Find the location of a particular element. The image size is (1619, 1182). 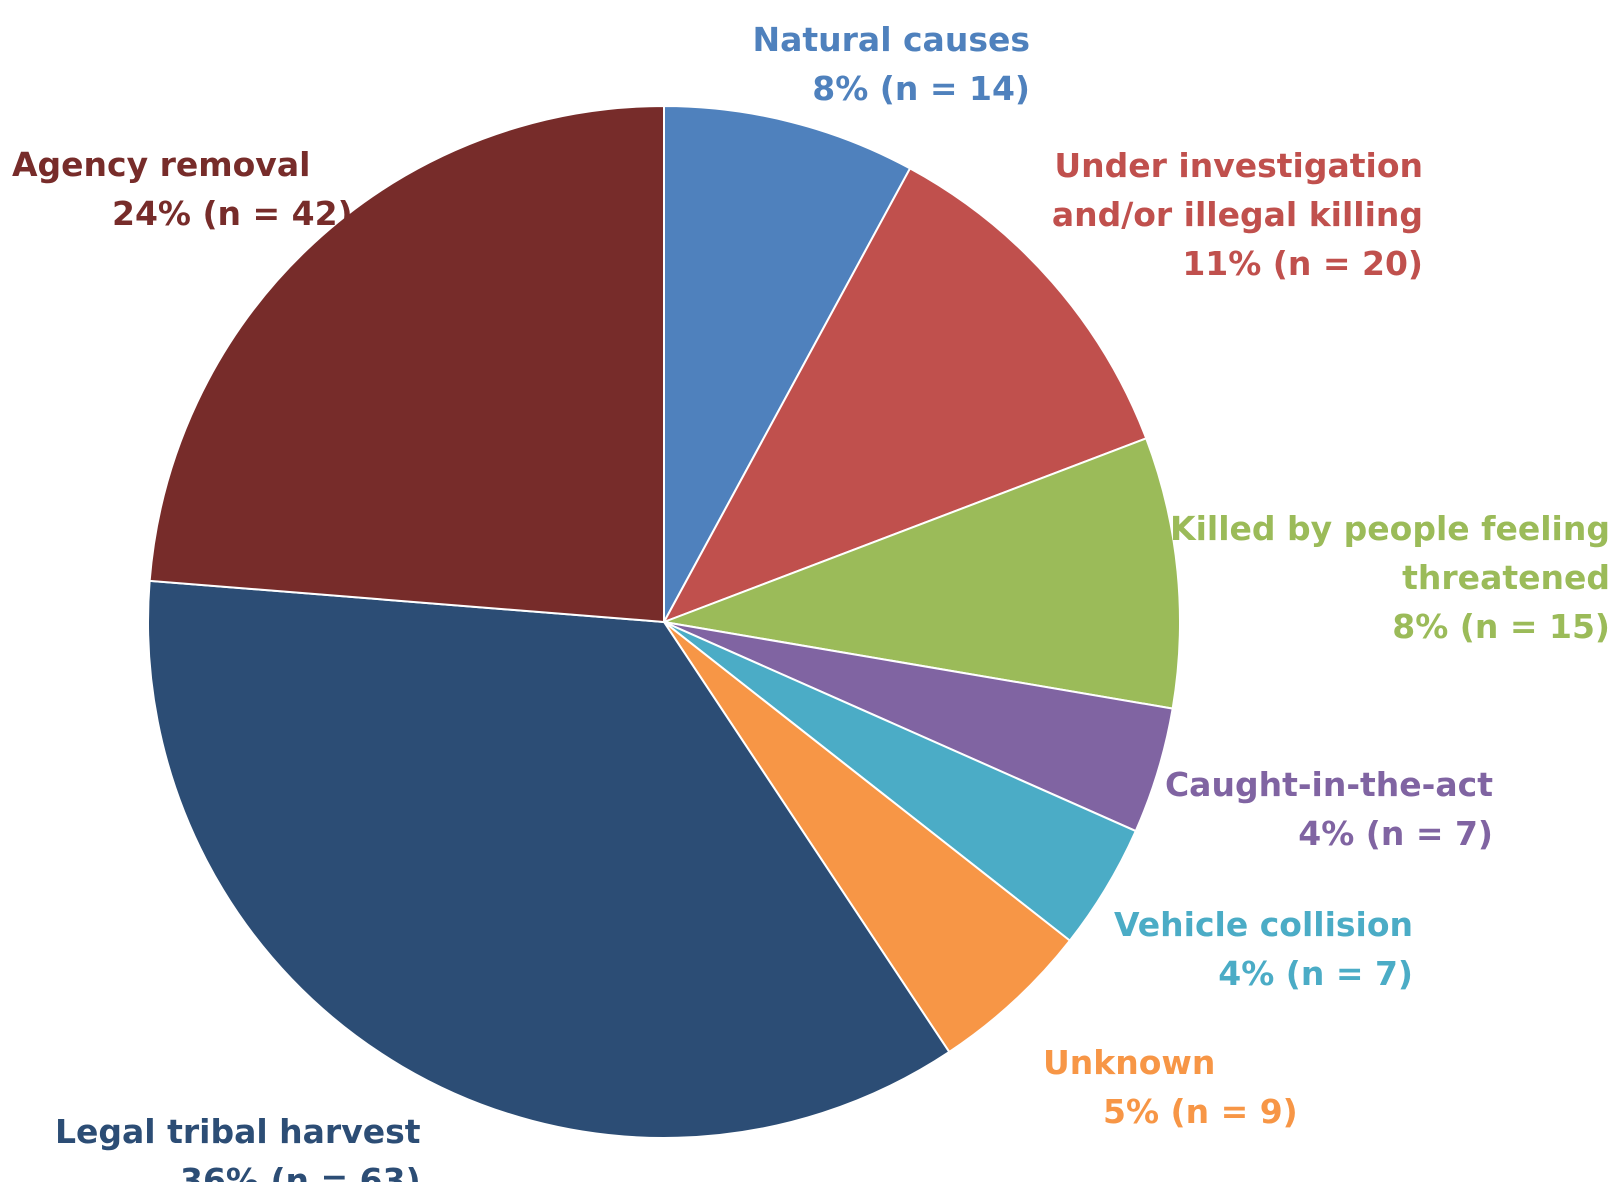

slice-value-label: 36% (n = 63) is located at coordinates (300, 1171).